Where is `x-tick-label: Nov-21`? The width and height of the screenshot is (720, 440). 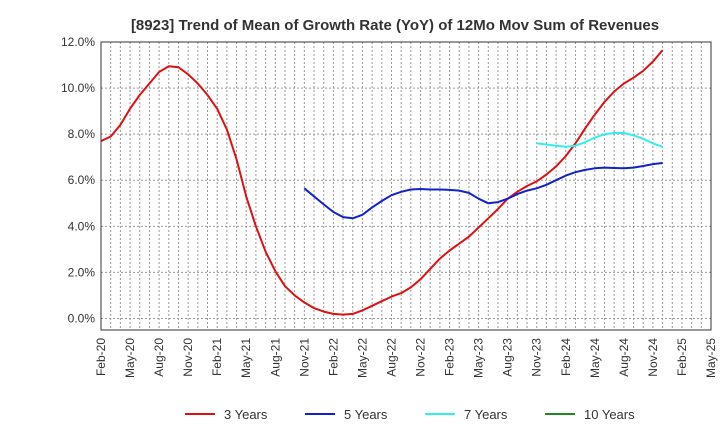 x-tick-label: Nov-21 is located at coordinates (304, 357).